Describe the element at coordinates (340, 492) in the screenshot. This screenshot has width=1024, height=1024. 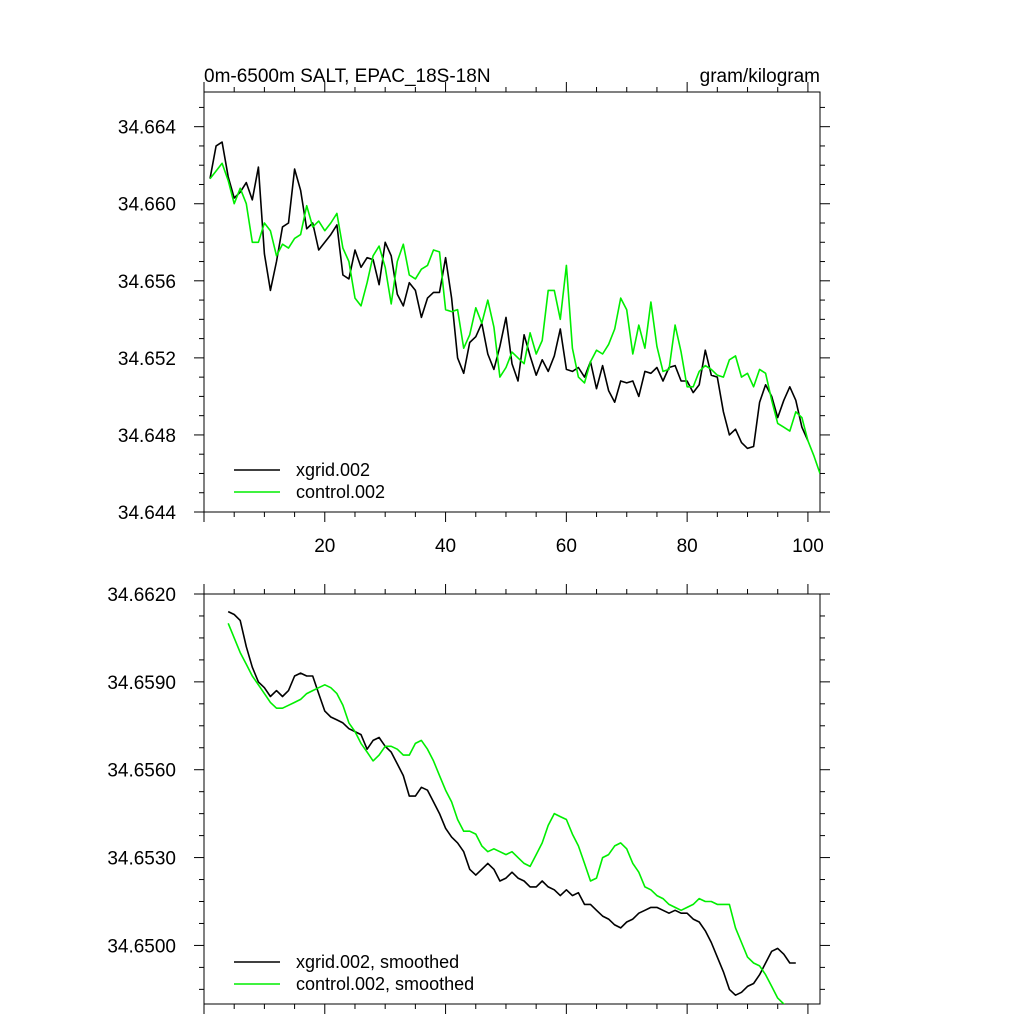
I see `legend-label: control.002` at that location.